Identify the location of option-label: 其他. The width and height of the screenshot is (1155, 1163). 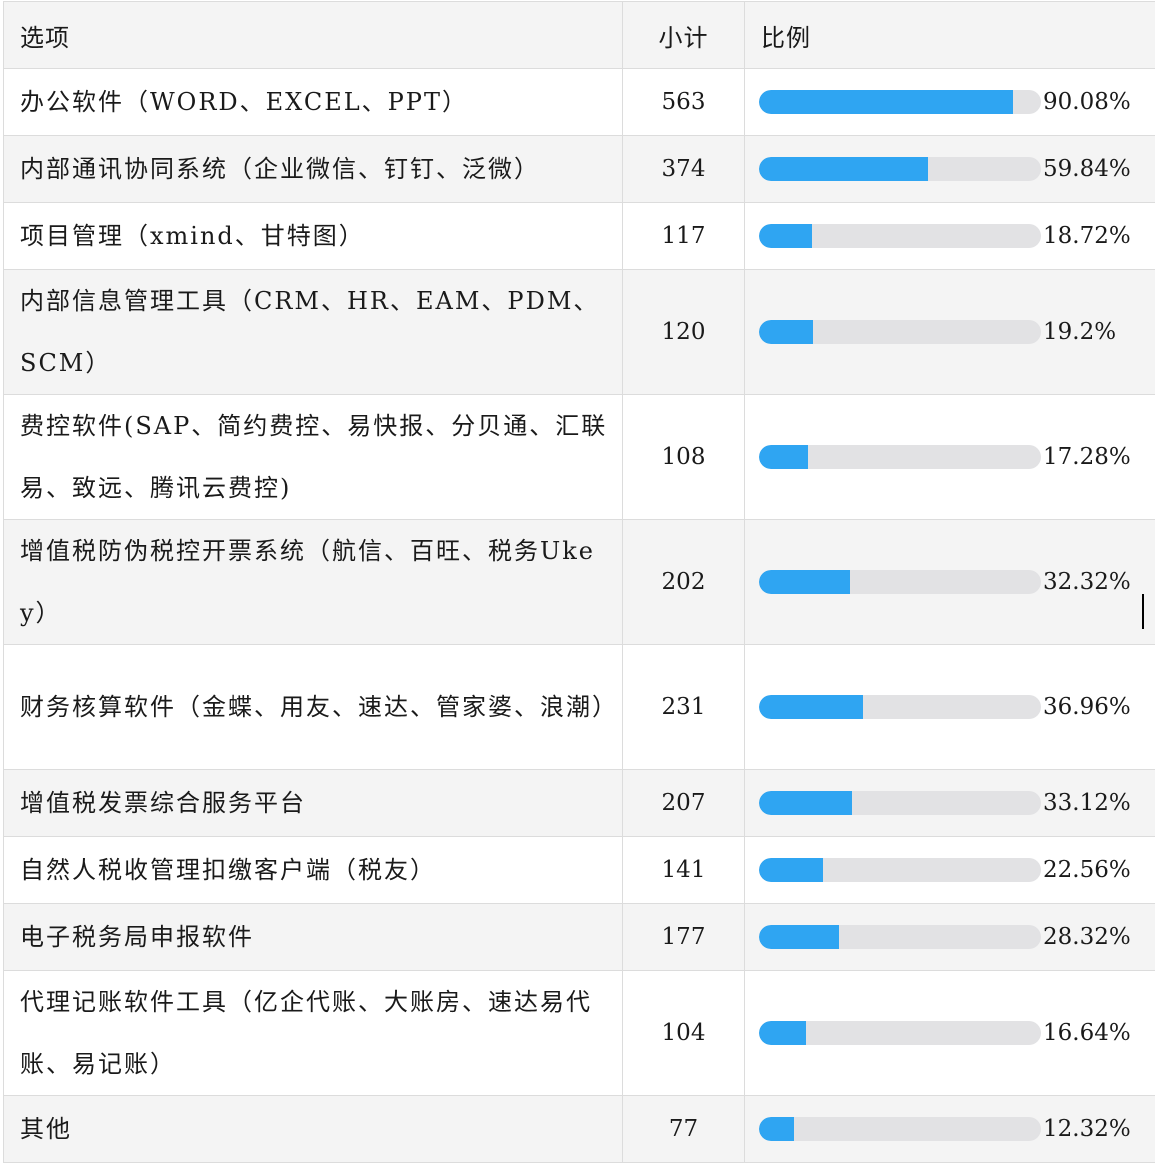
(313, 1129).